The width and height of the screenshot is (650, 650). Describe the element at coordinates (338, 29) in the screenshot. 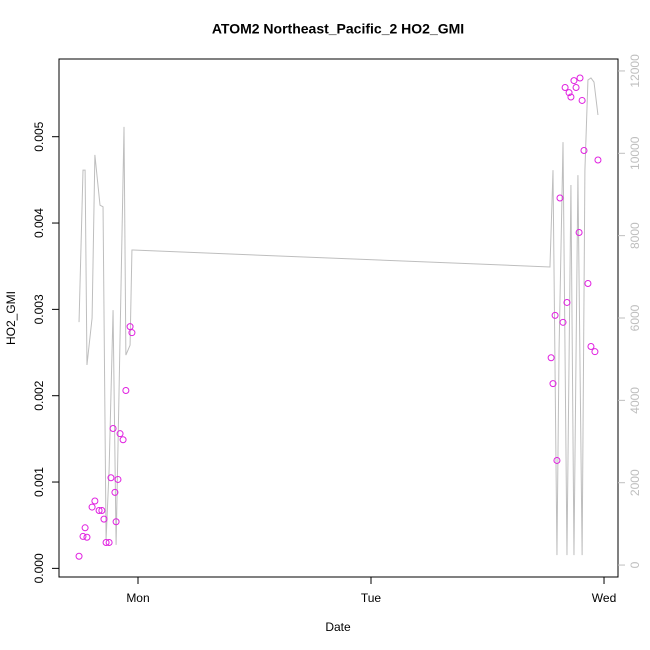

I see `chart-title: ATOM2 Northeast_Pacific_2 HO2_GMI` at that location.